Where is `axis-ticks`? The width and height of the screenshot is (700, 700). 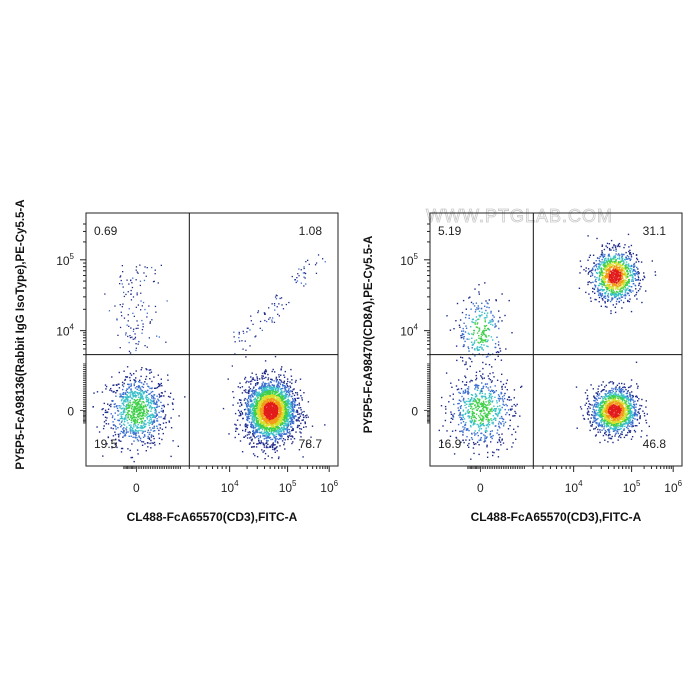
axis-ticks is located at coordinates (205, 347).